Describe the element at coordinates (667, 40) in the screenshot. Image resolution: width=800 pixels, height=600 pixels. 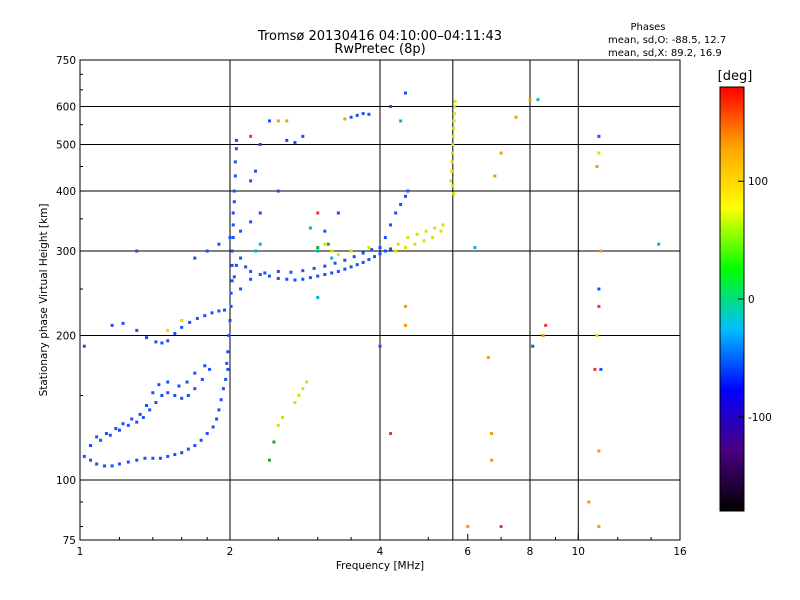
I see `phases-o-stats: mean, sd,O: -88.5, 12.7` at that location.